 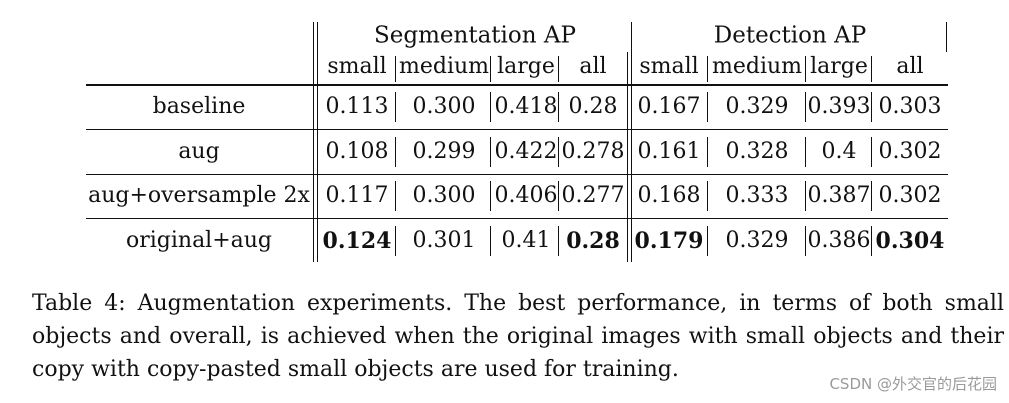 What do you see at coordinates (593, 151) in the screenshot?
I see `table-cell: 0.278` at bounding box center [593, 151].